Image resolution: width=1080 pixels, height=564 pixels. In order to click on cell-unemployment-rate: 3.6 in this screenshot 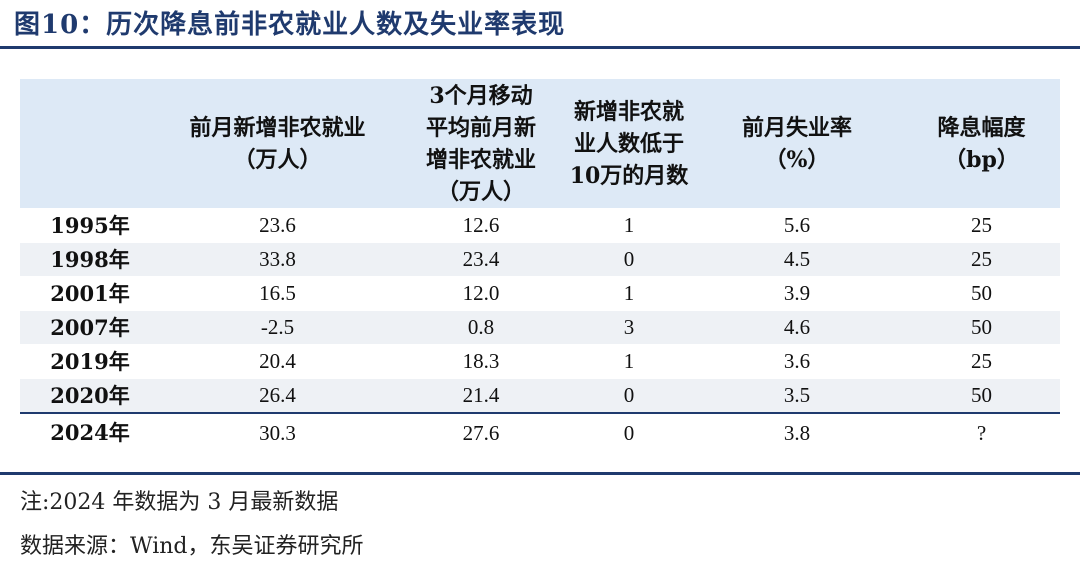, I will do `click(797, 361)`.